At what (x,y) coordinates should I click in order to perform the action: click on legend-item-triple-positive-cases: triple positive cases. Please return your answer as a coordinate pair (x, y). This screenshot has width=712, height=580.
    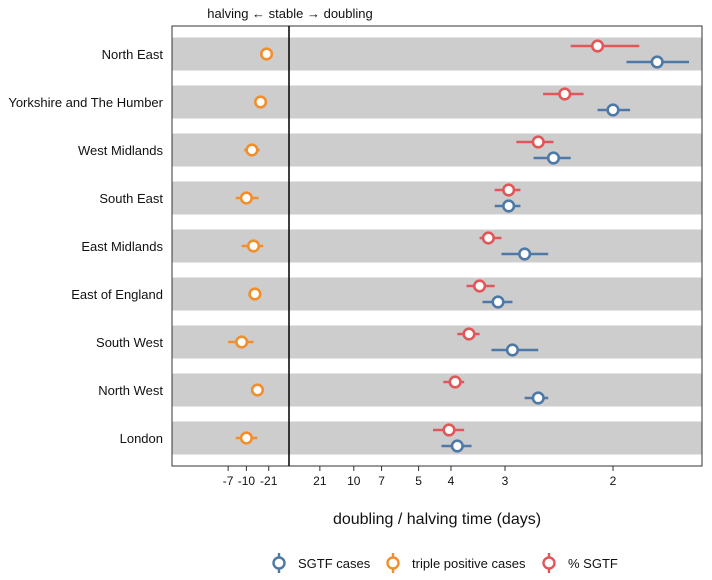
    Looking at the image, I should click on (456, 563).